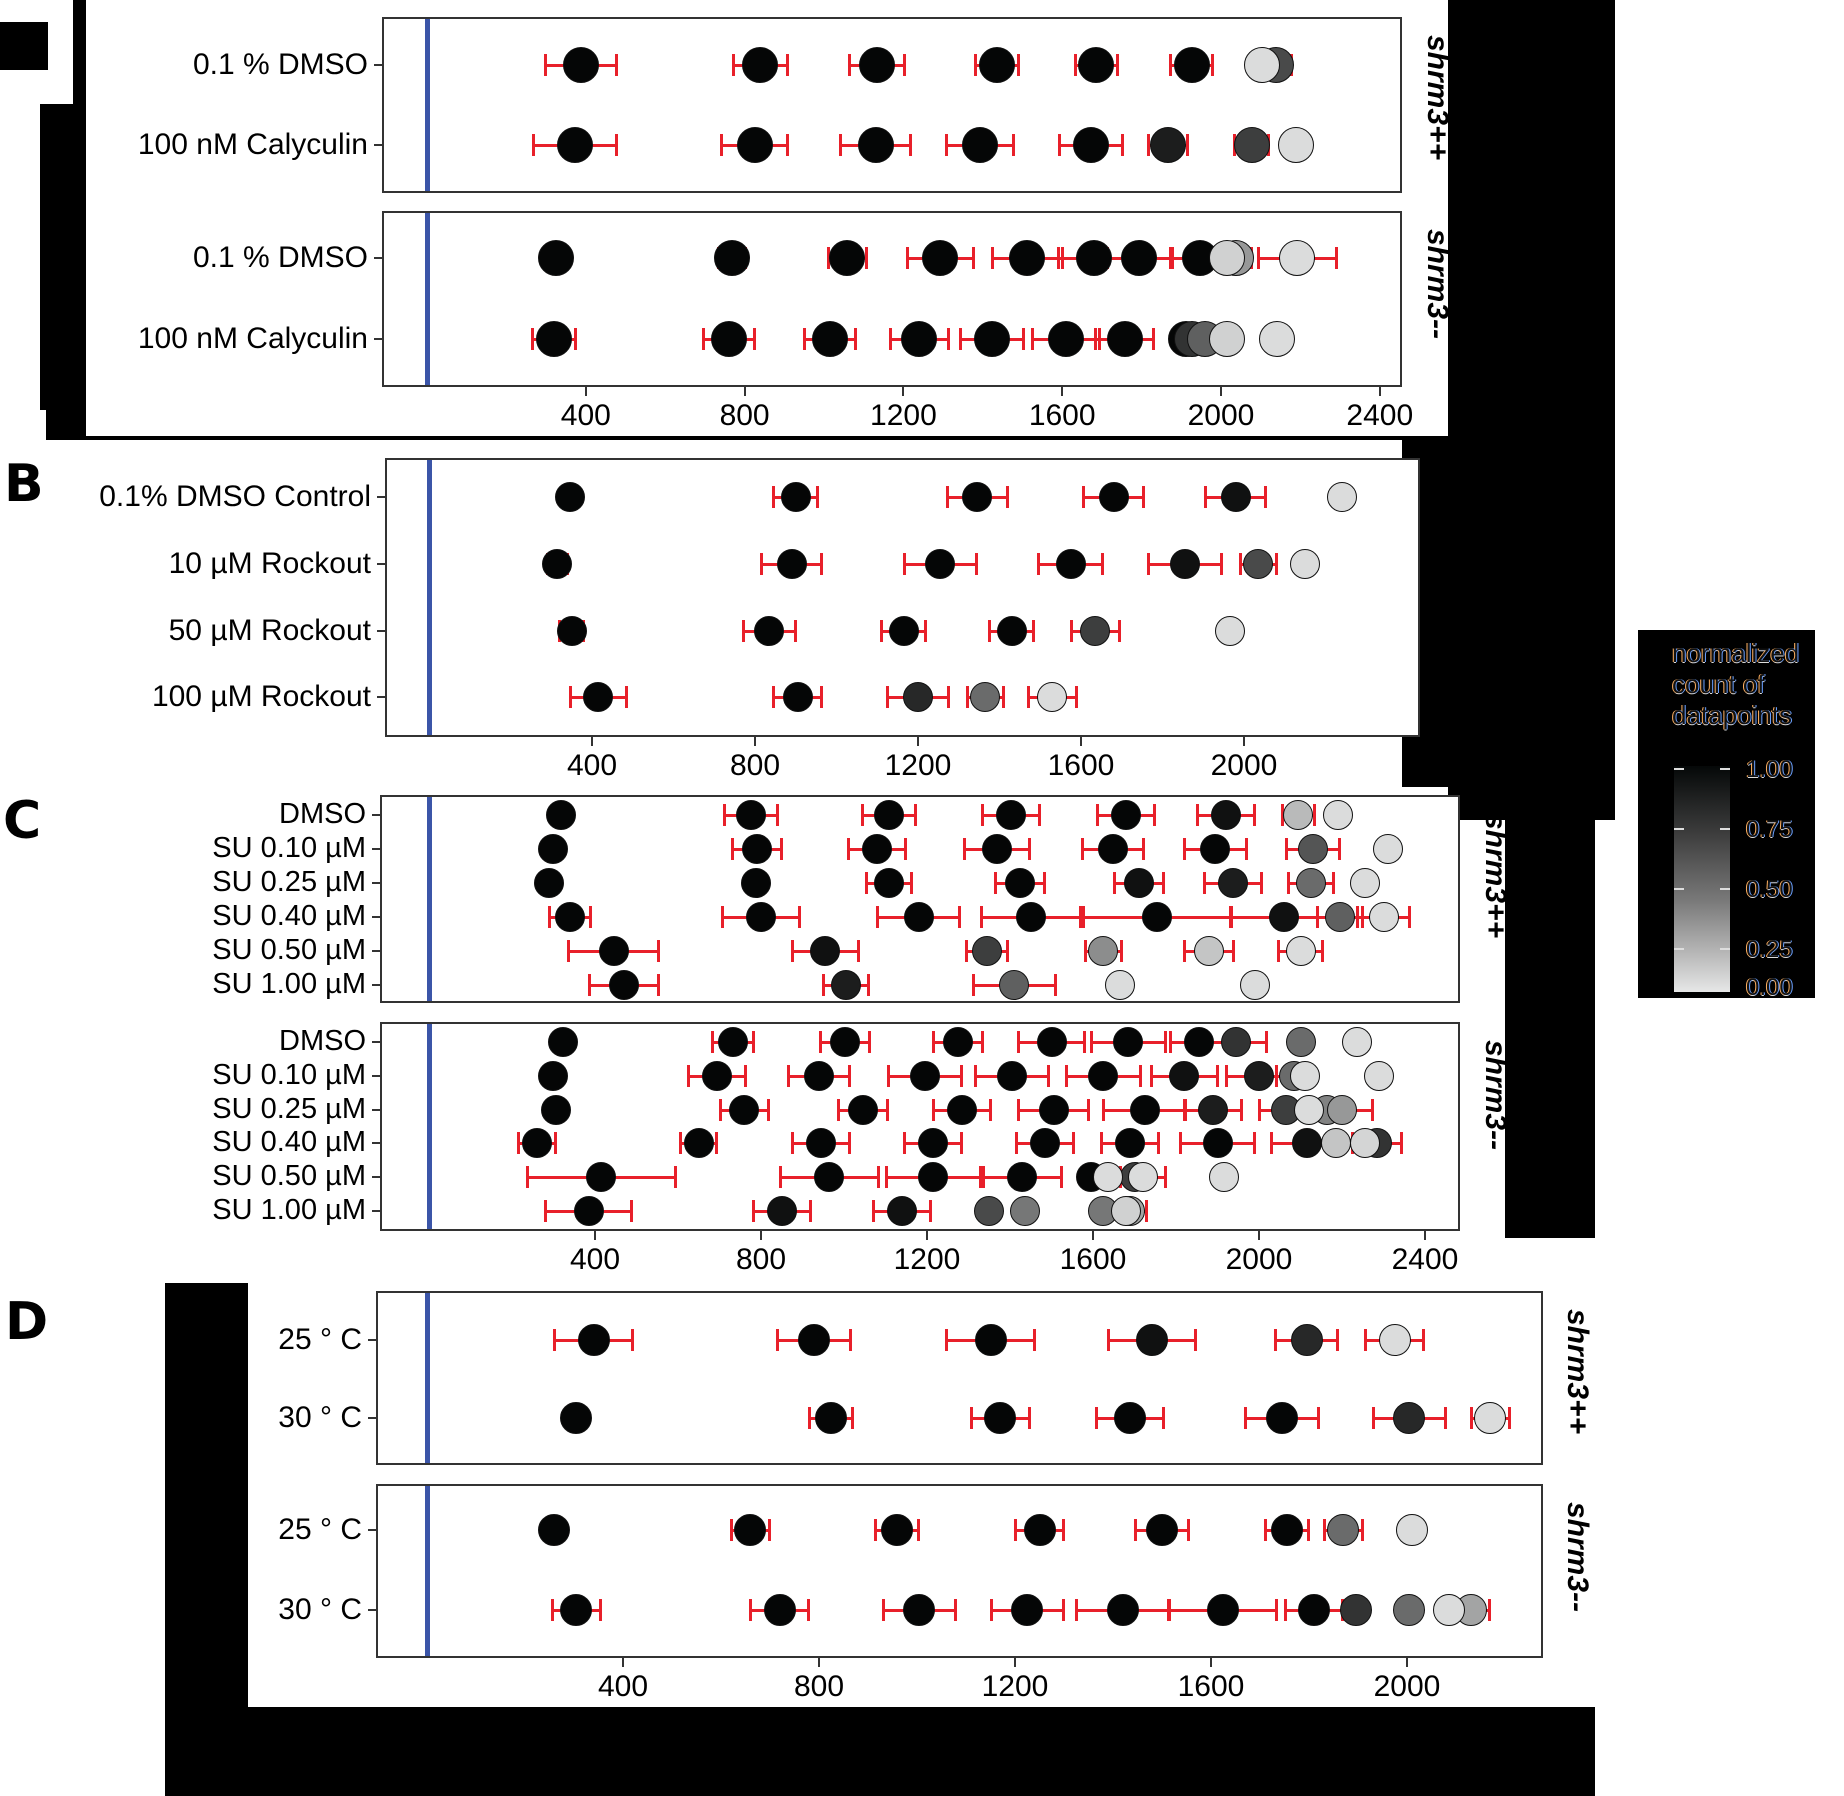 This screenshot has height=1796, width=1844. Describe the element at coordinates (1550, 1012) in the screenshot. I see `bg-block` at that location.